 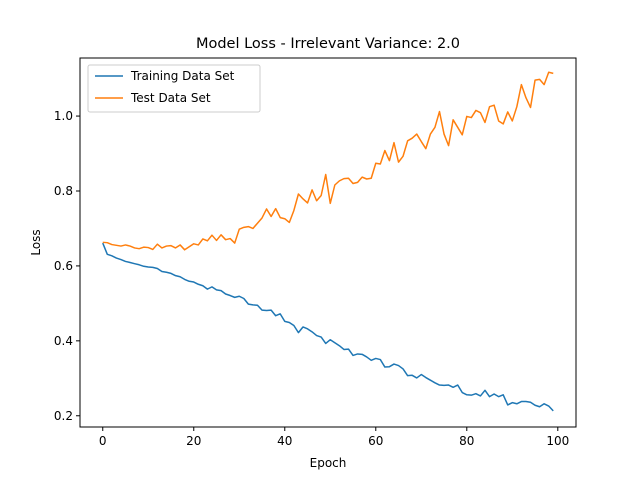 What do you see at coordinates (103, 441) in the screenshot?
I see `x-tick-label: 0` at bounding box center [103, 441].